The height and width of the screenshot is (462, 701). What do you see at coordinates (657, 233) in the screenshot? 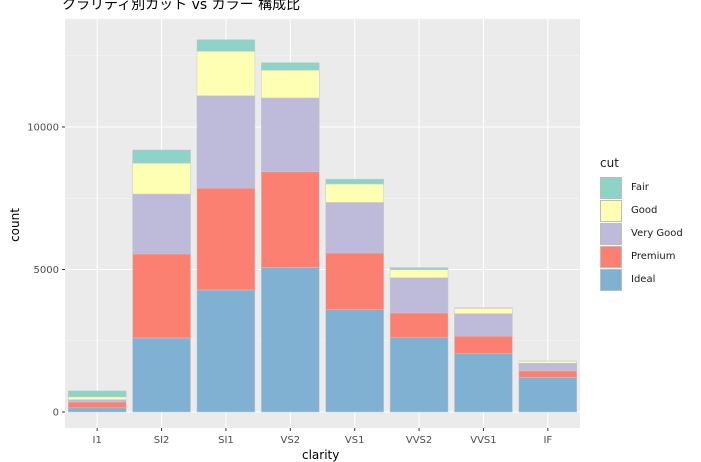
I see `legend-label: Very Good` at bounding box center [657, 233].